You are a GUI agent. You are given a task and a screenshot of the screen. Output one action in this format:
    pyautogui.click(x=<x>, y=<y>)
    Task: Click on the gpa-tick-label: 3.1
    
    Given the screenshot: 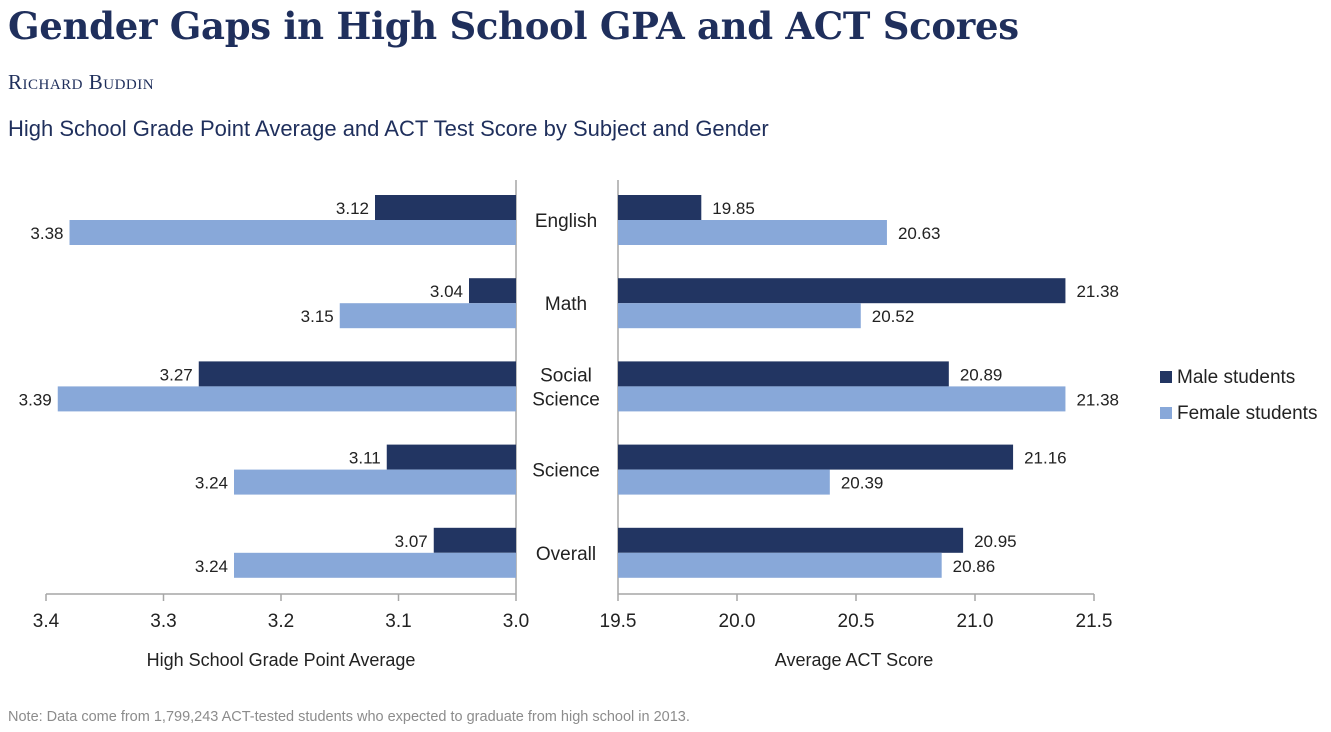 What is the action you would take?
    pyautogui.click(x=398, y=621)
    